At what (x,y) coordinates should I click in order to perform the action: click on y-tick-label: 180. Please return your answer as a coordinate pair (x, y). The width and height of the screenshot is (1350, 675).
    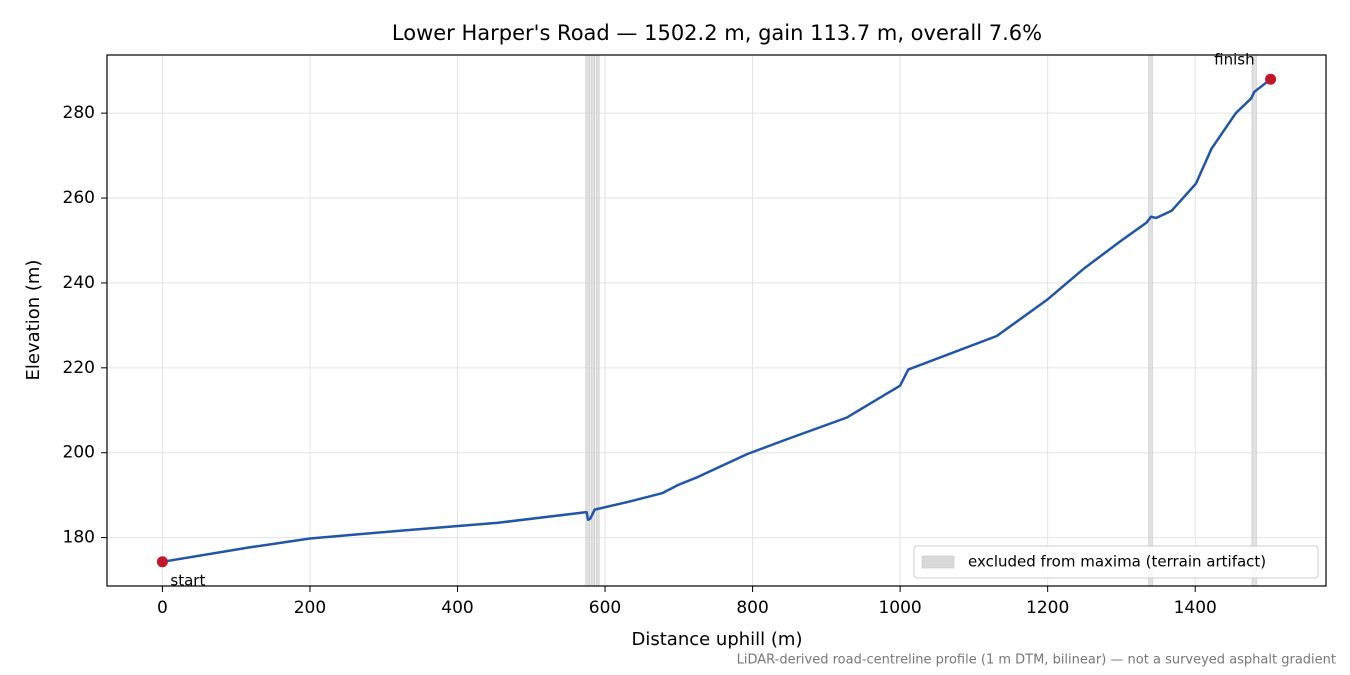
    Looking at the image, I should click on (79, 538).